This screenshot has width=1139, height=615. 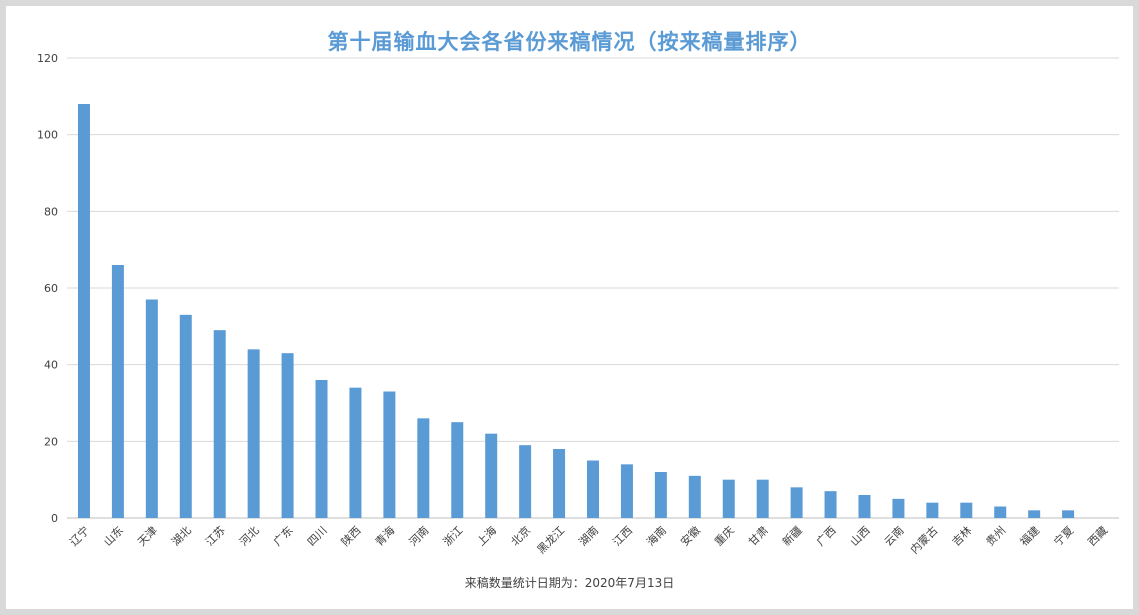 I want to click on y-tick-label: 0, so click(x=54, y=518).